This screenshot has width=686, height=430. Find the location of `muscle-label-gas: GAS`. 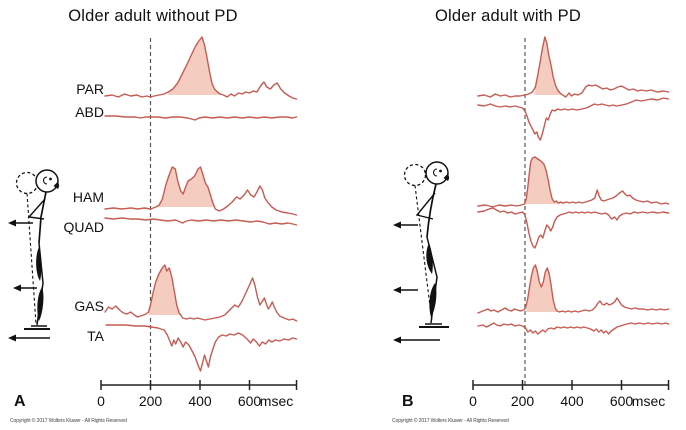

muscle-label-gas: GAS is located at coordinates (89, 306).